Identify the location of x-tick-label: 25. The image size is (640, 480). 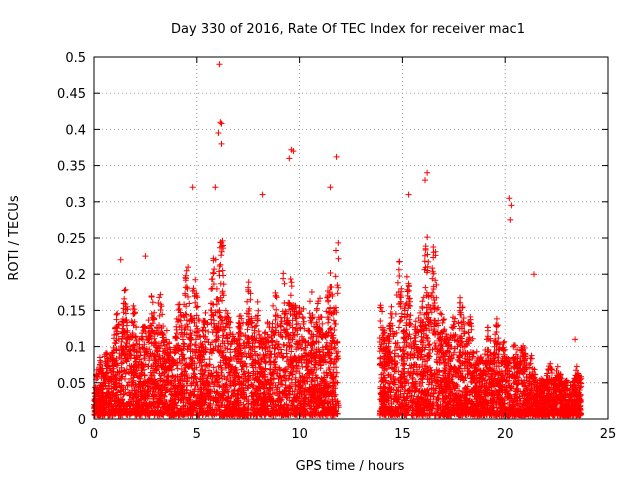
(608, 434).